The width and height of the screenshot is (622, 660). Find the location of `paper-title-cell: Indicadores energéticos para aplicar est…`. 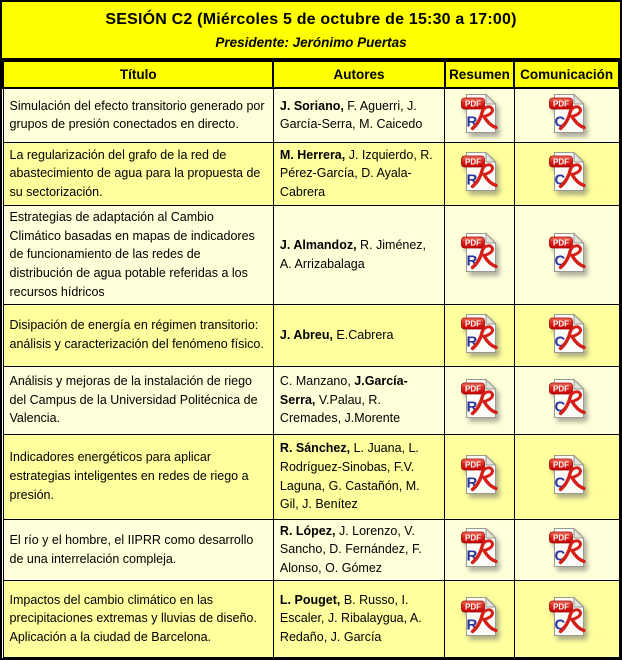

paper-title-cell: Indicadores energéticos para aplicar est… is located at coordinates (138, 476).